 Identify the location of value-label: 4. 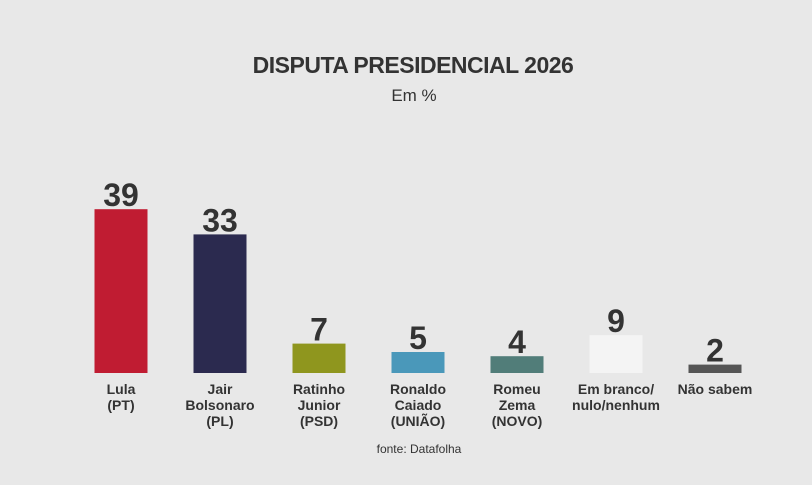
(517, 342).